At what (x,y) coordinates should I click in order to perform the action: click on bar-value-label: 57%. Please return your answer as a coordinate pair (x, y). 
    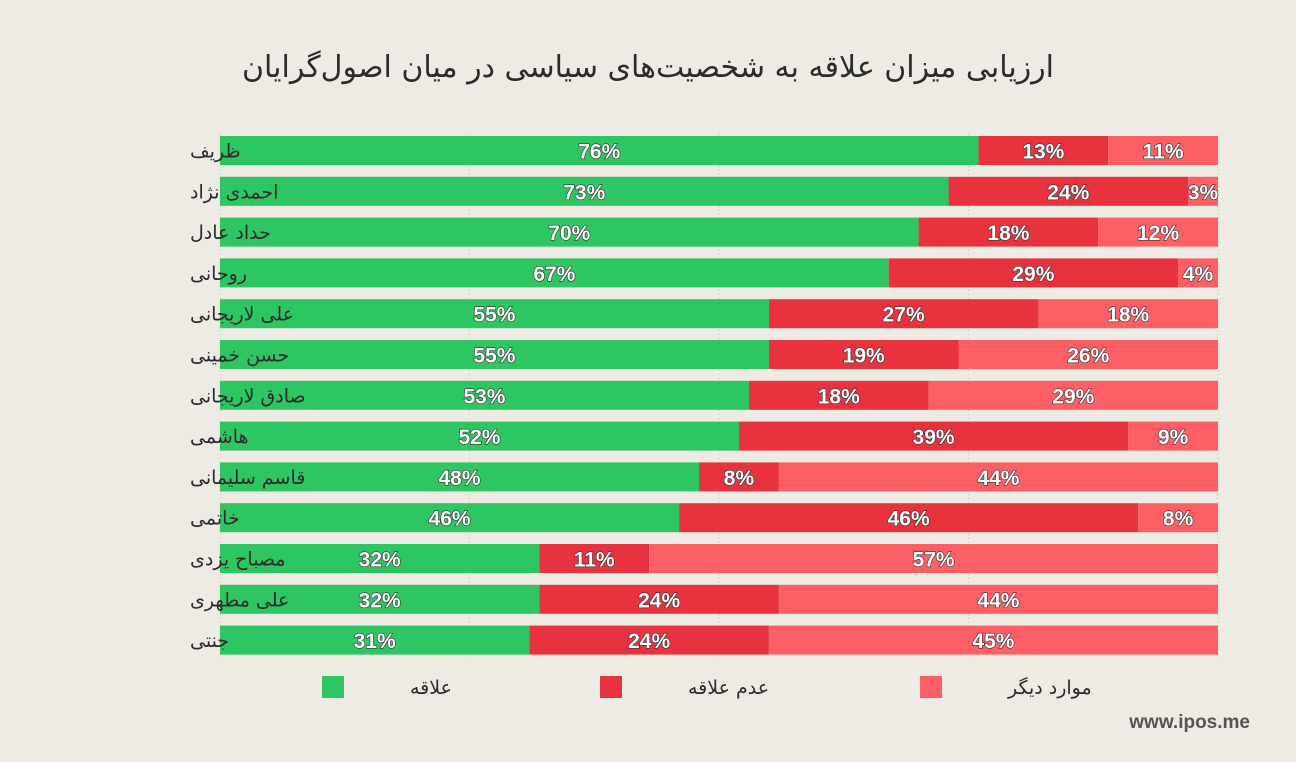
    Looking at the image, I should click on (934, 560).